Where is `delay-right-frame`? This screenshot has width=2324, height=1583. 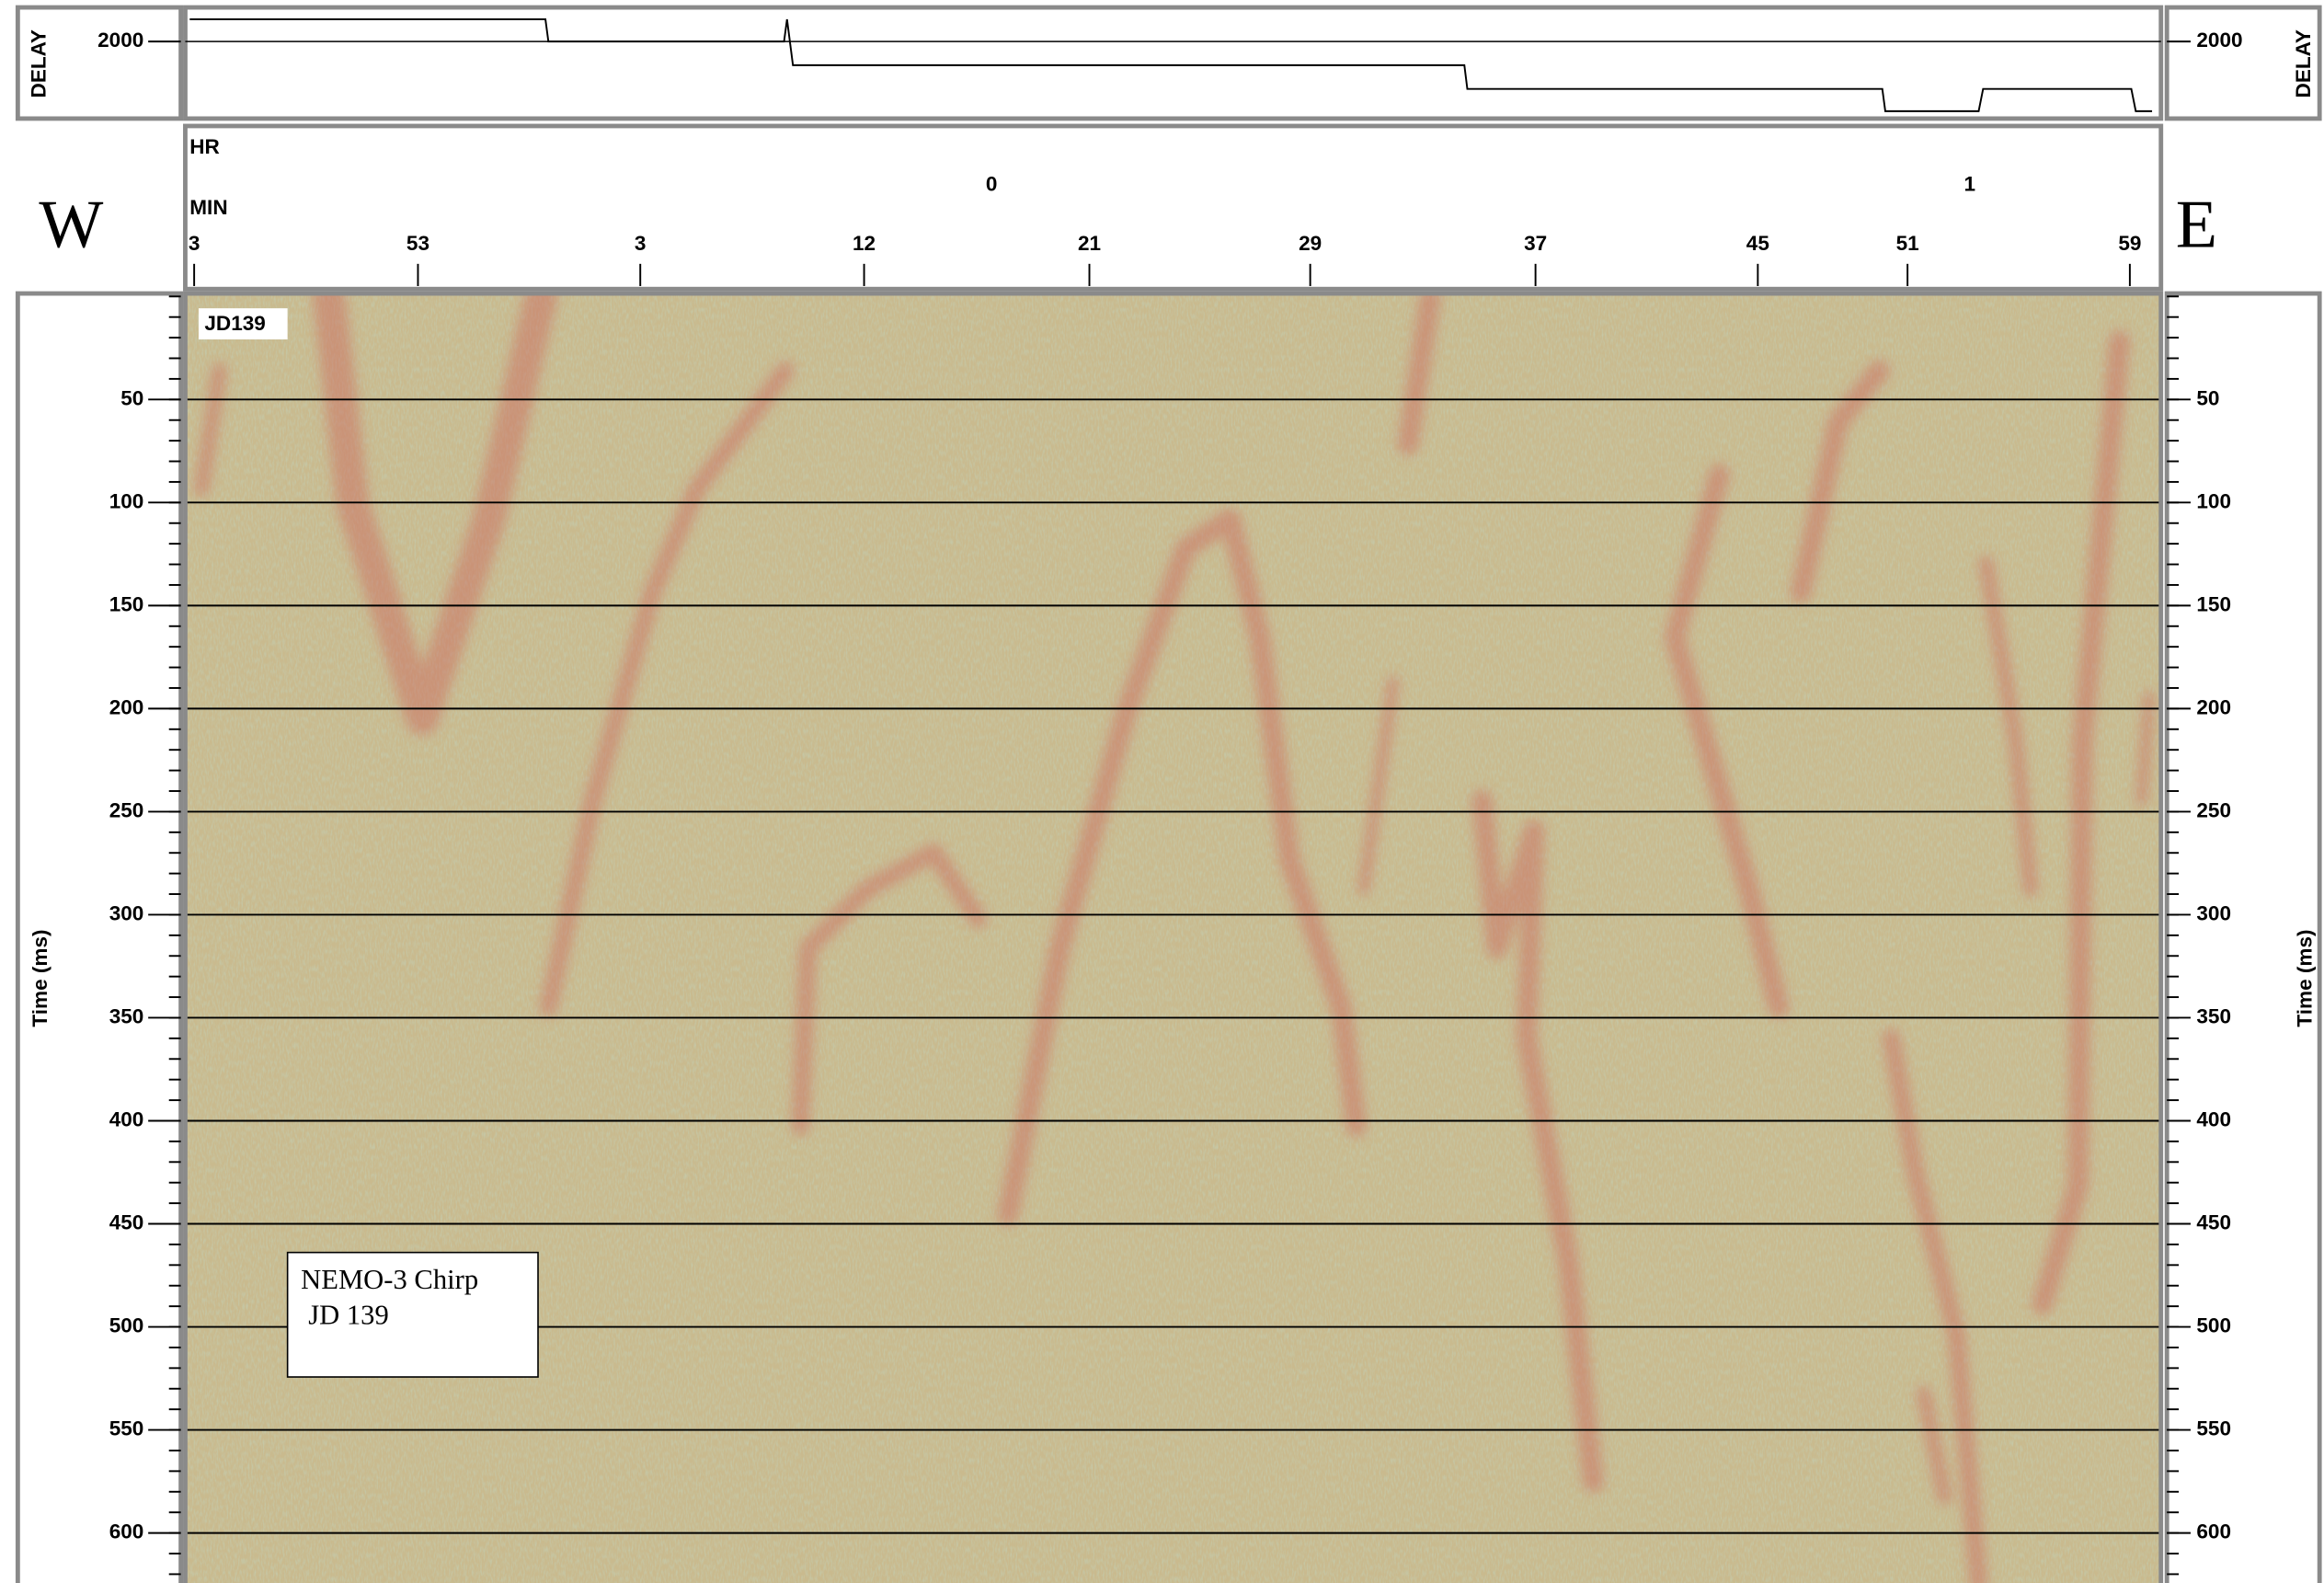 delay-right-frame is located at coordinates (2243, 63).